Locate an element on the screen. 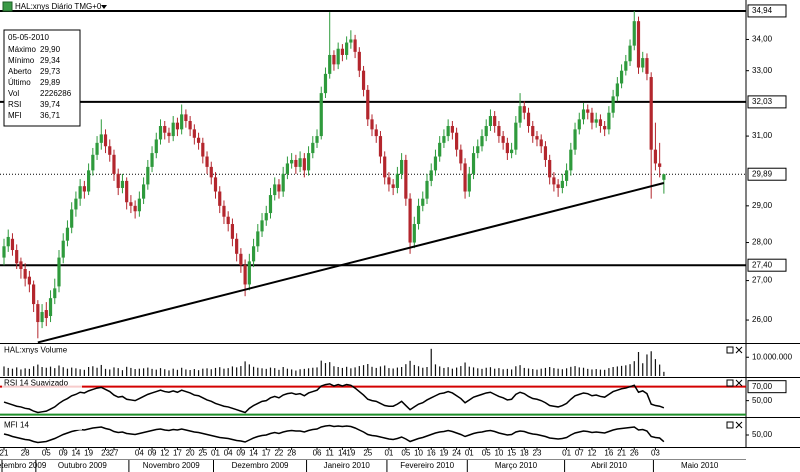  info-value: 2226286 is located at coordinates (56, 93).